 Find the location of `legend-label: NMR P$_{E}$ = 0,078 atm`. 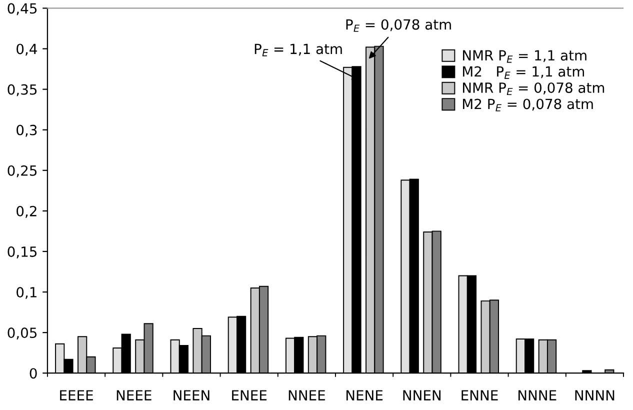

legend-label: NMR P$_{E}$ = 0,078 atm is located at coordinates (533, 89).